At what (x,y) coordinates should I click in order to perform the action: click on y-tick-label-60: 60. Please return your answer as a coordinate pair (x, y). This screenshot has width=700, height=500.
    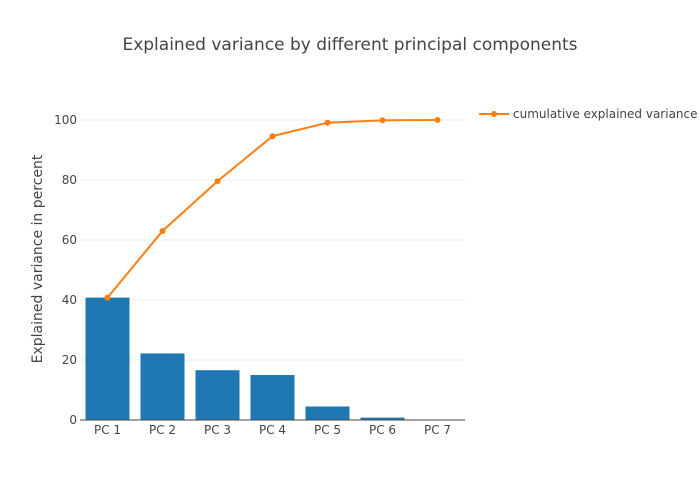
    Looking at the image, I should click on (69, 240).